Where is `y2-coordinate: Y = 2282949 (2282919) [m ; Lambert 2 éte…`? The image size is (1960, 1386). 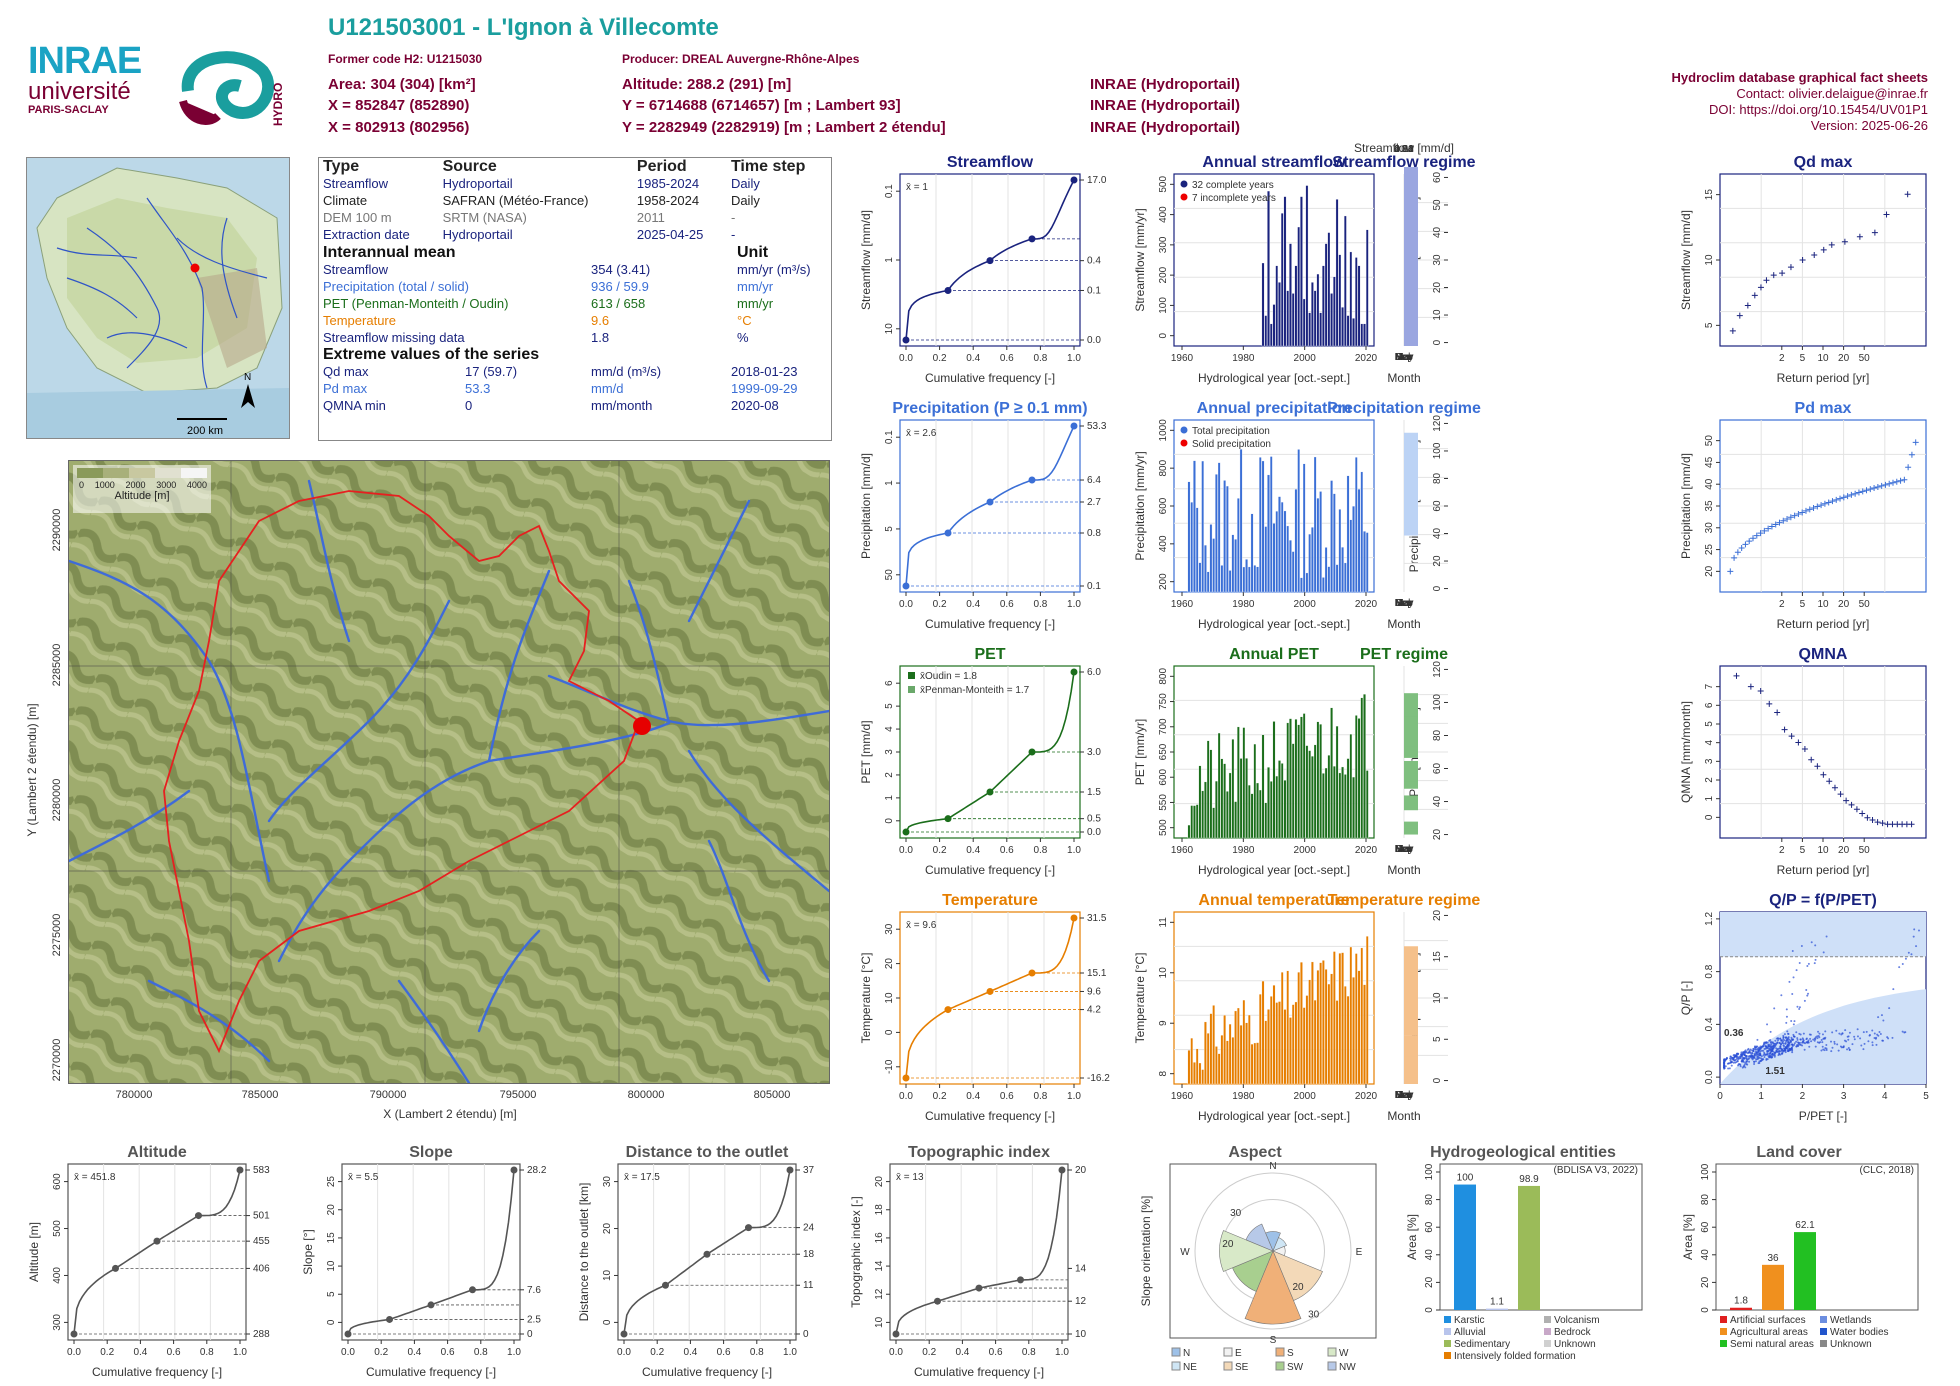 y2-coordinate: Y = 2282949 (2282919) [m ; Lambert 2 éte… is located at coordinates (784, 127).